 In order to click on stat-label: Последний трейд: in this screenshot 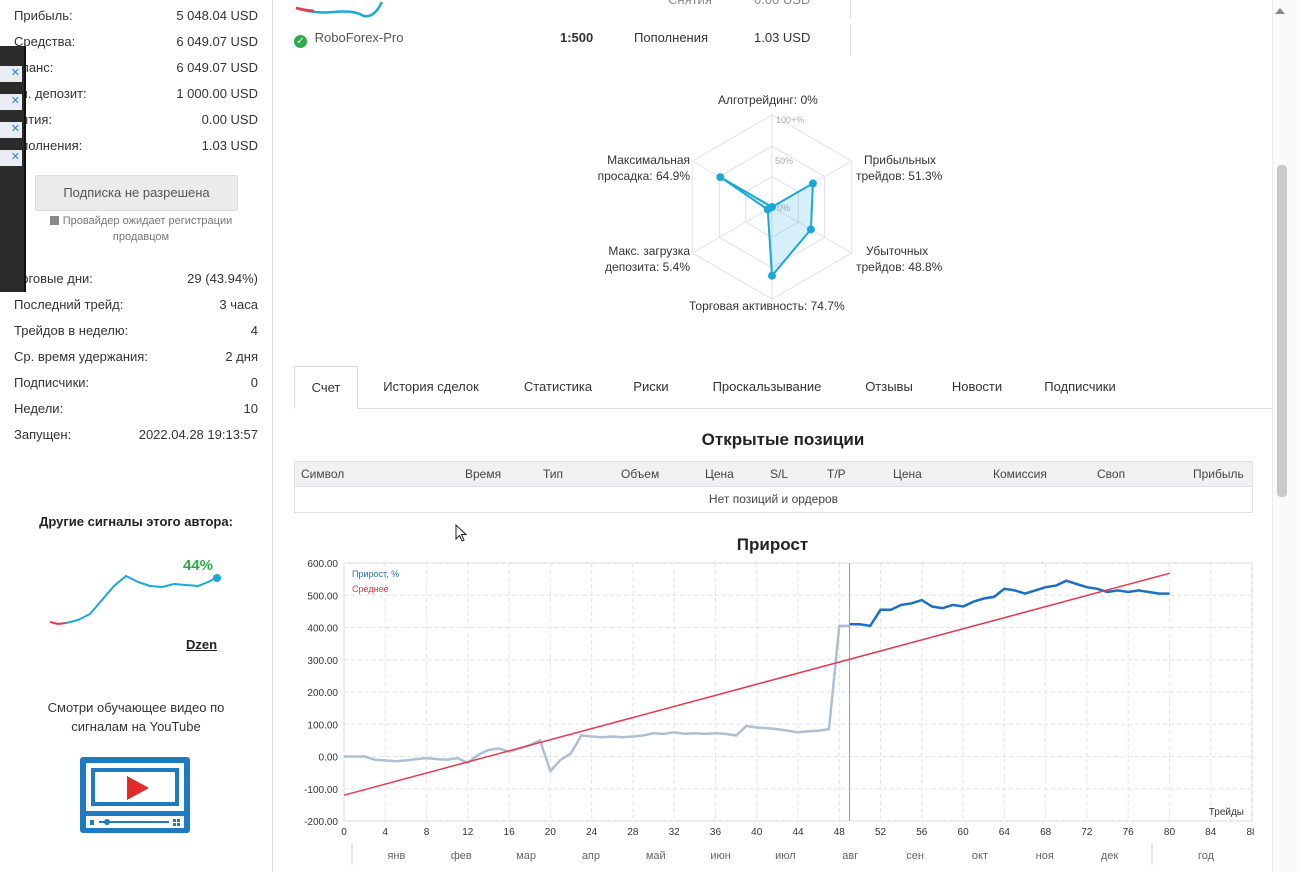, I will do `click(69, 304)`.